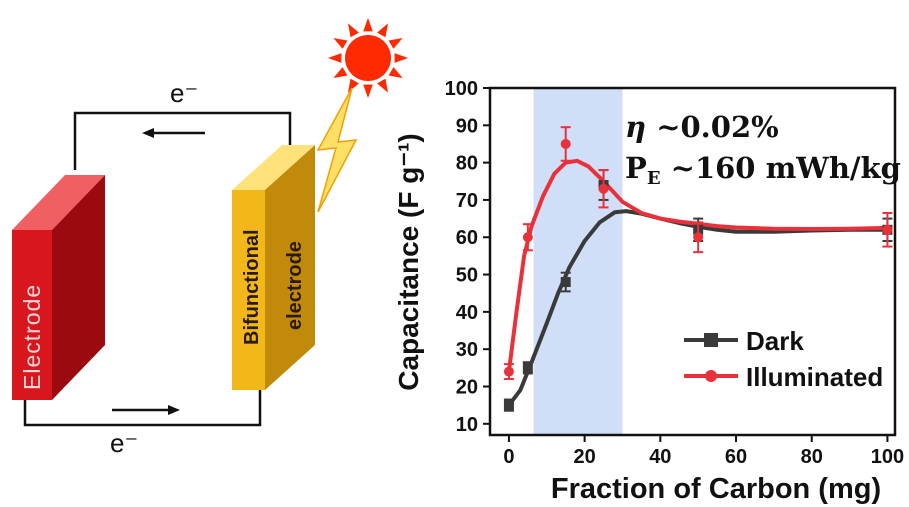 The image size is (909, 507). Describe the element at coordinates (467, 425) in the screenshot. I see `y-tick-label: 10` at that location.